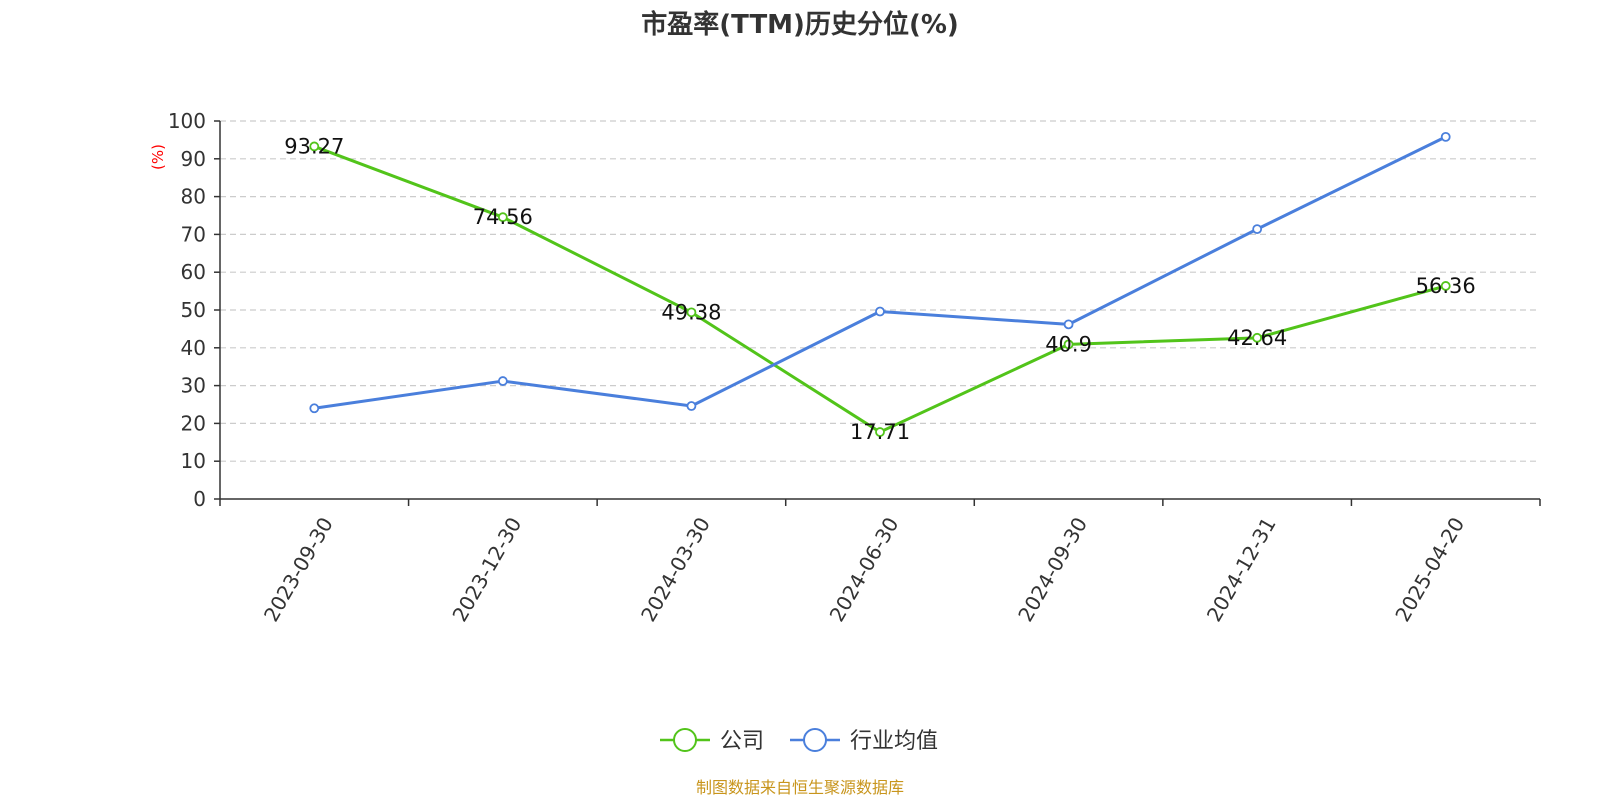 This screenshot has height=800, width=1600. I want to click on x-tick-label: 2024-09-30, so click(1052, 569).